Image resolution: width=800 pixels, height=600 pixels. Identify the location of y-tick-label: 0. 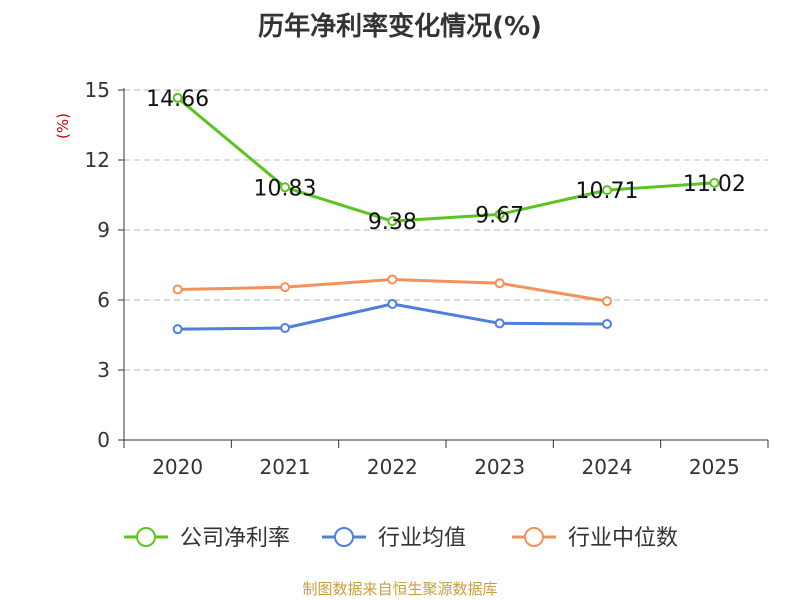
(103, 440).